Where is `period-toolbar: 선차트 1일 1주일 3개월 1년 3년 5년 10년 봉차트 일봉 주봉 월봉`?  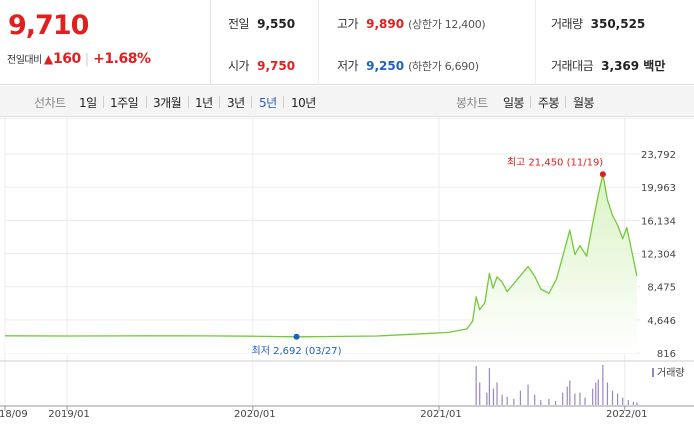 period-toolbar: 선차트 1일 1주일 3개월 1년 3년 5년 10년 봉차트 일봉 주봉 월봉 is located at coordinates (347, 101).